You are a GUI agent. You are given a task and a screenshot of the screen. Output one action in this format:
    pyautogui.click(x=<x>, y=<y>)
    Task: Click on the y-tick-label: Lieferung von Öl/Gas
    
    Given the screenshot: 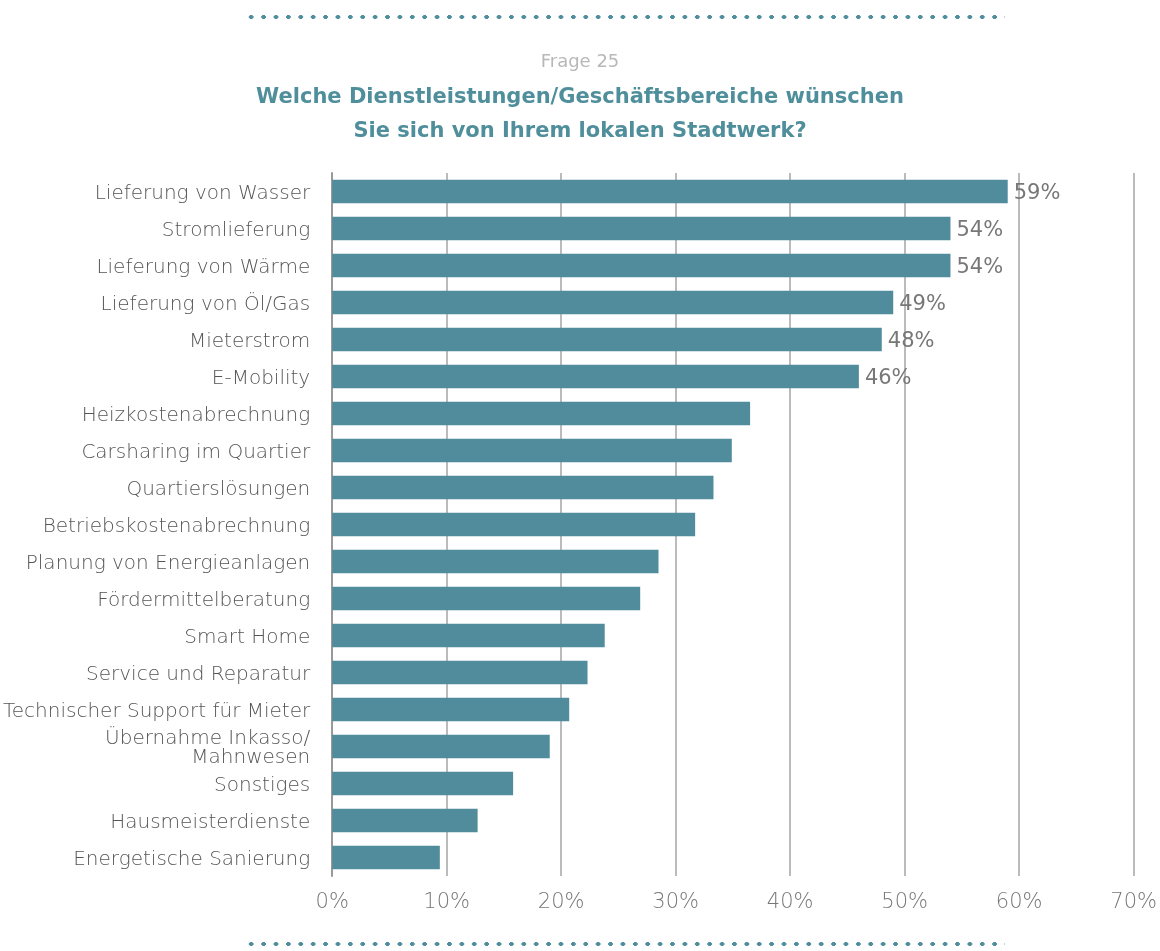 What is the action you would take?
    pyautogui.click(x=205, y=302)
    